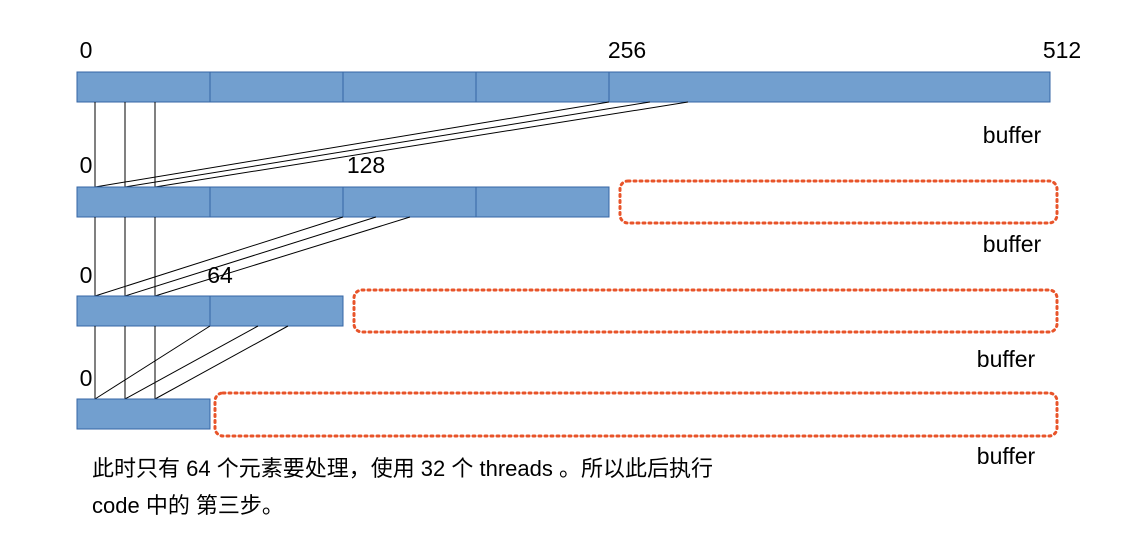 This screenshot has height=544, width=1133. Describe the element at coordinates (220, 275) in the screenshot. I see `offset-label: 64` at that location.